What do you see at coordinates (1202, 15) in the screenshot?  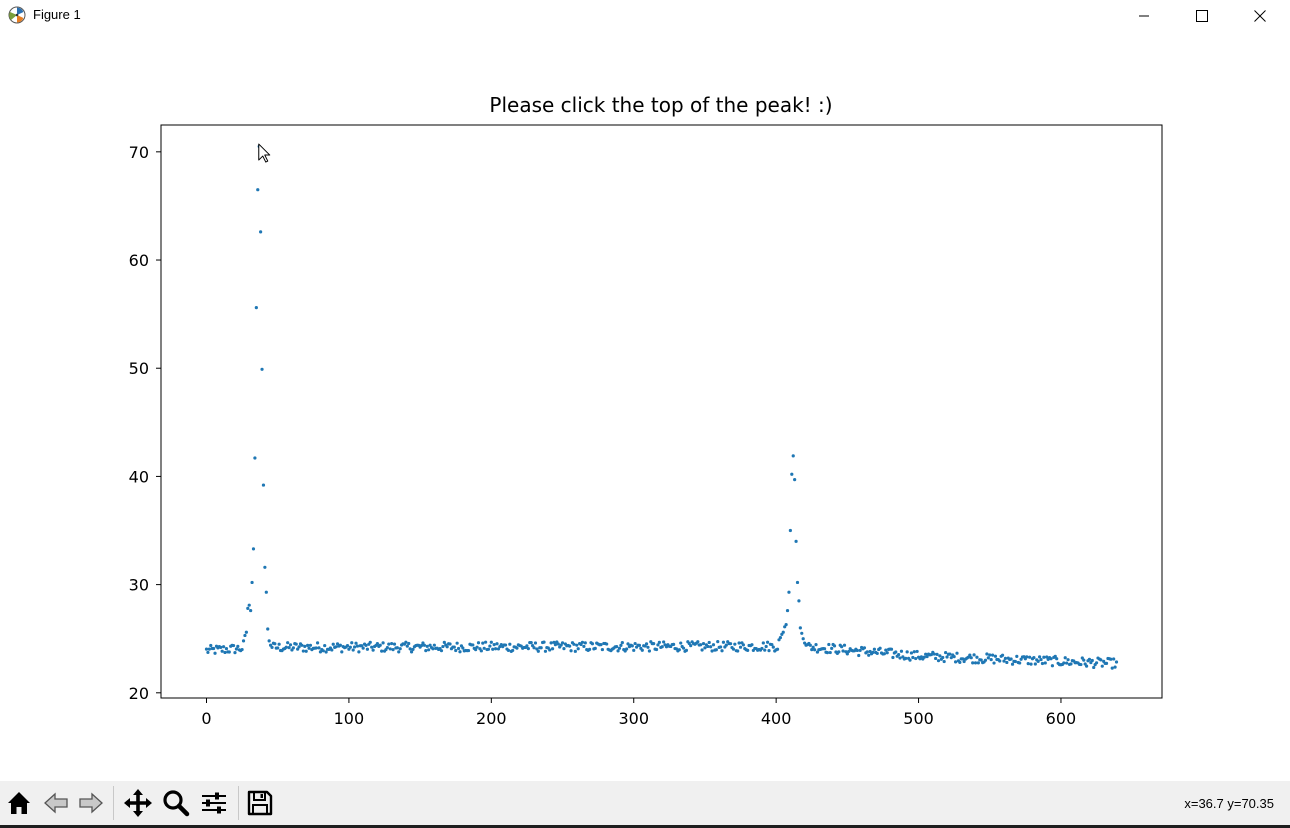 I see `maximize-button` at bounding box center [1202, 15].